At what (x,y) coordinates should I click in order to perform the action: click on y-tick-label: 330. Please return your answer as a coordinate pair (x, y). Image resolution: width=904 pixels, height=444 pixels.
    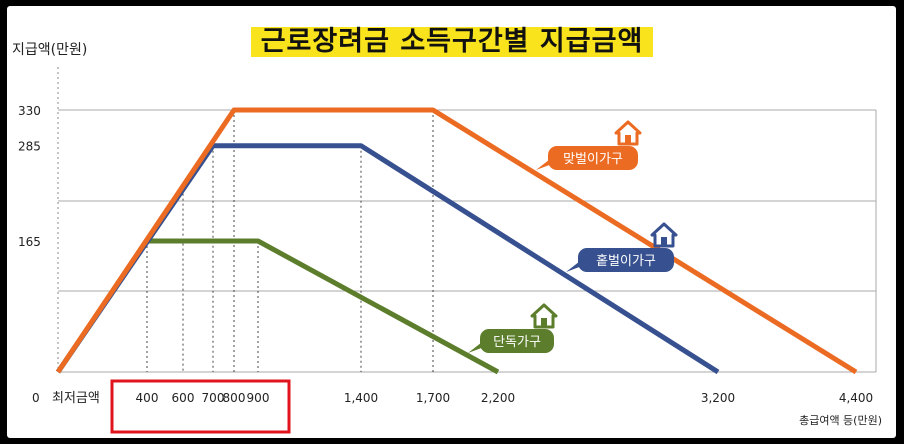
    Looking at the image, I should click on (29, 111).